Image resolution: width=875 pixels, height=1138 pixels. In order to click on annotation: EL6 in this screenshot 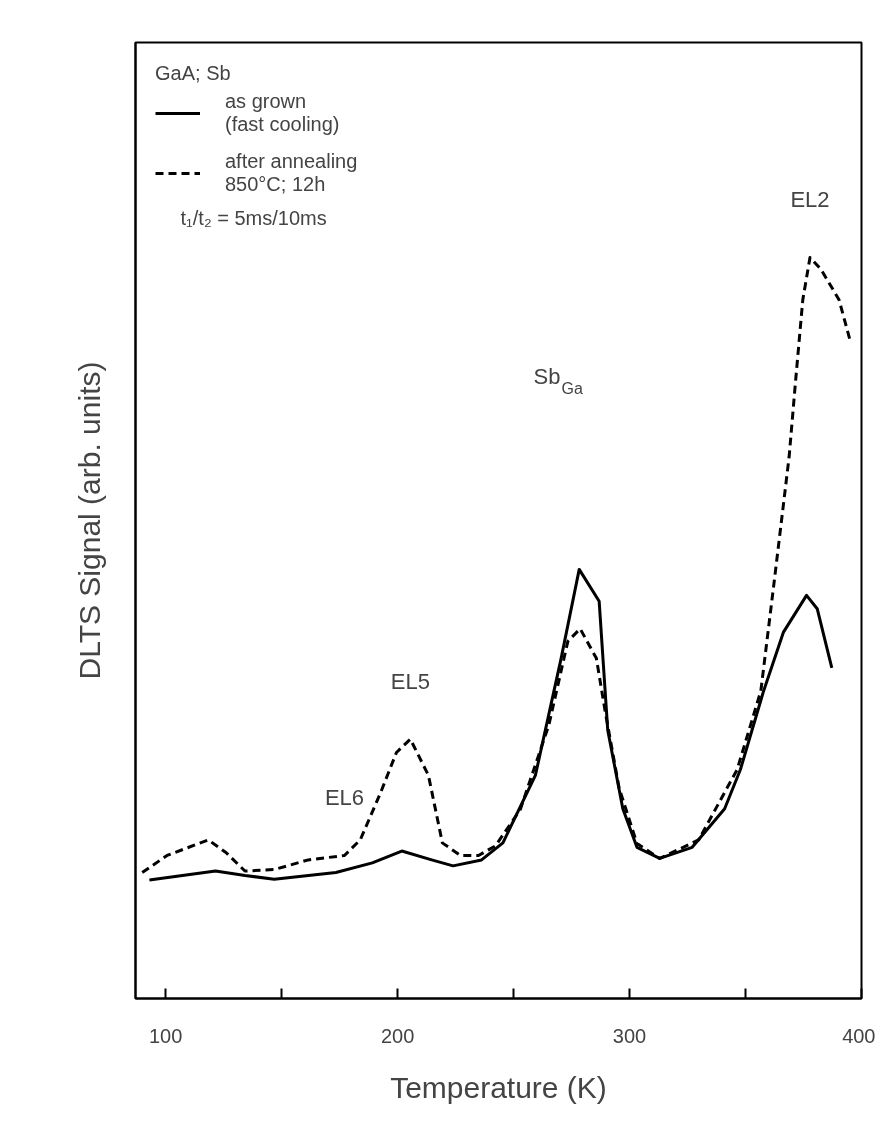, I will do `click(344, 798)`.